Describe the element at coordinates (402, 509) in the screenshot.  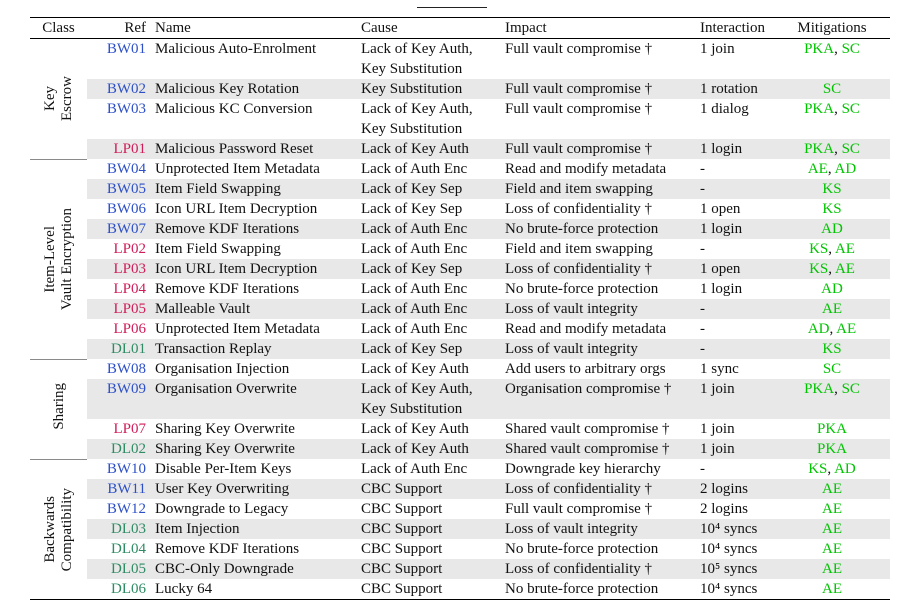
I see `cause-cell: CBC Support` at that location.